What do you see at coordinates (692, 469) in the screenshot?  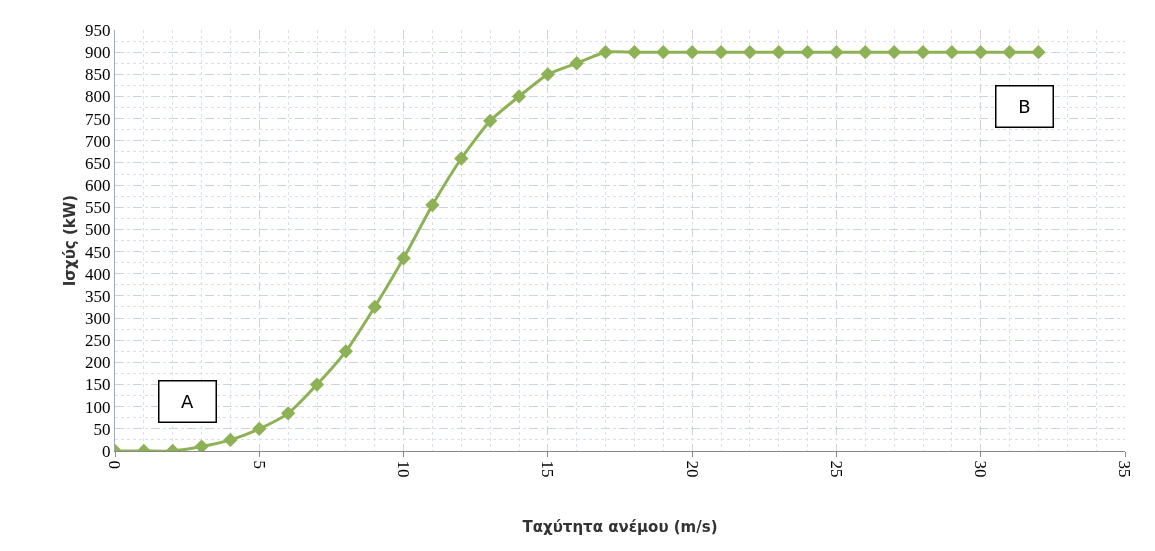 I see `x-tick-label: 20` at bounding box center [692, 469].